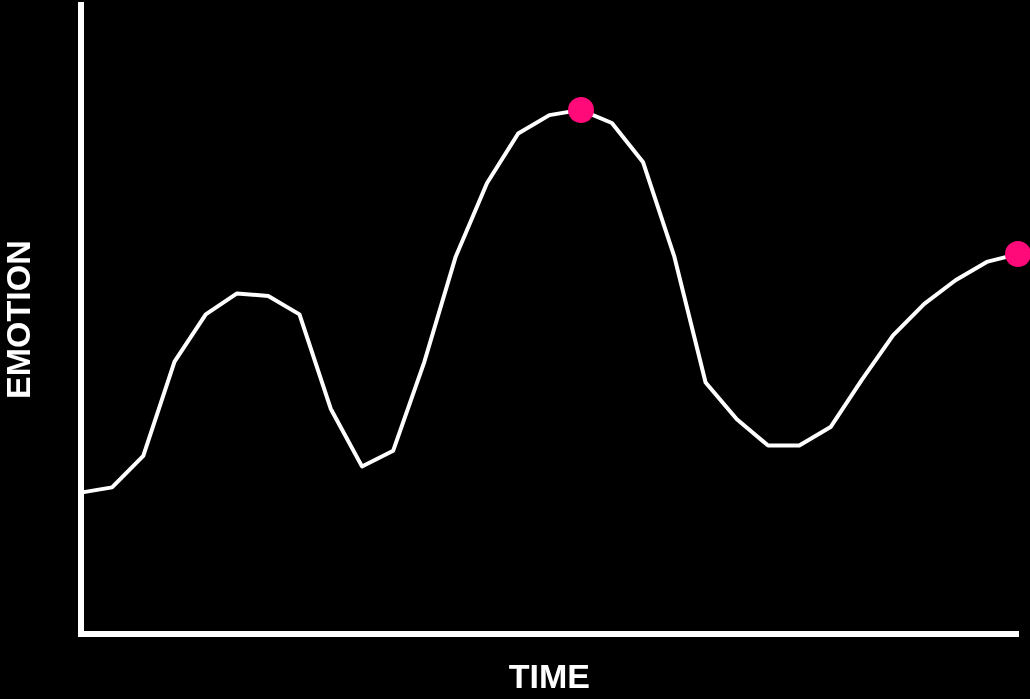  What do you see at coordinates (18, 319) in the screenshot?
I see `y-axis-title: EMOTION` at bounding box center [18, 319].